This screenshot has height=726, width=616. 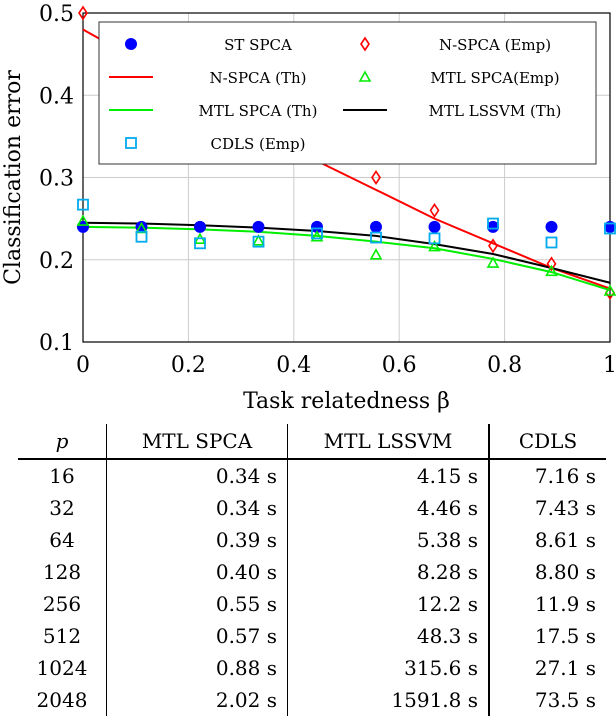 What do you see at coordinates (565, 540) in the screenshot?
I see `table-cell: 8.61 s` at bounding box center [565, 540].